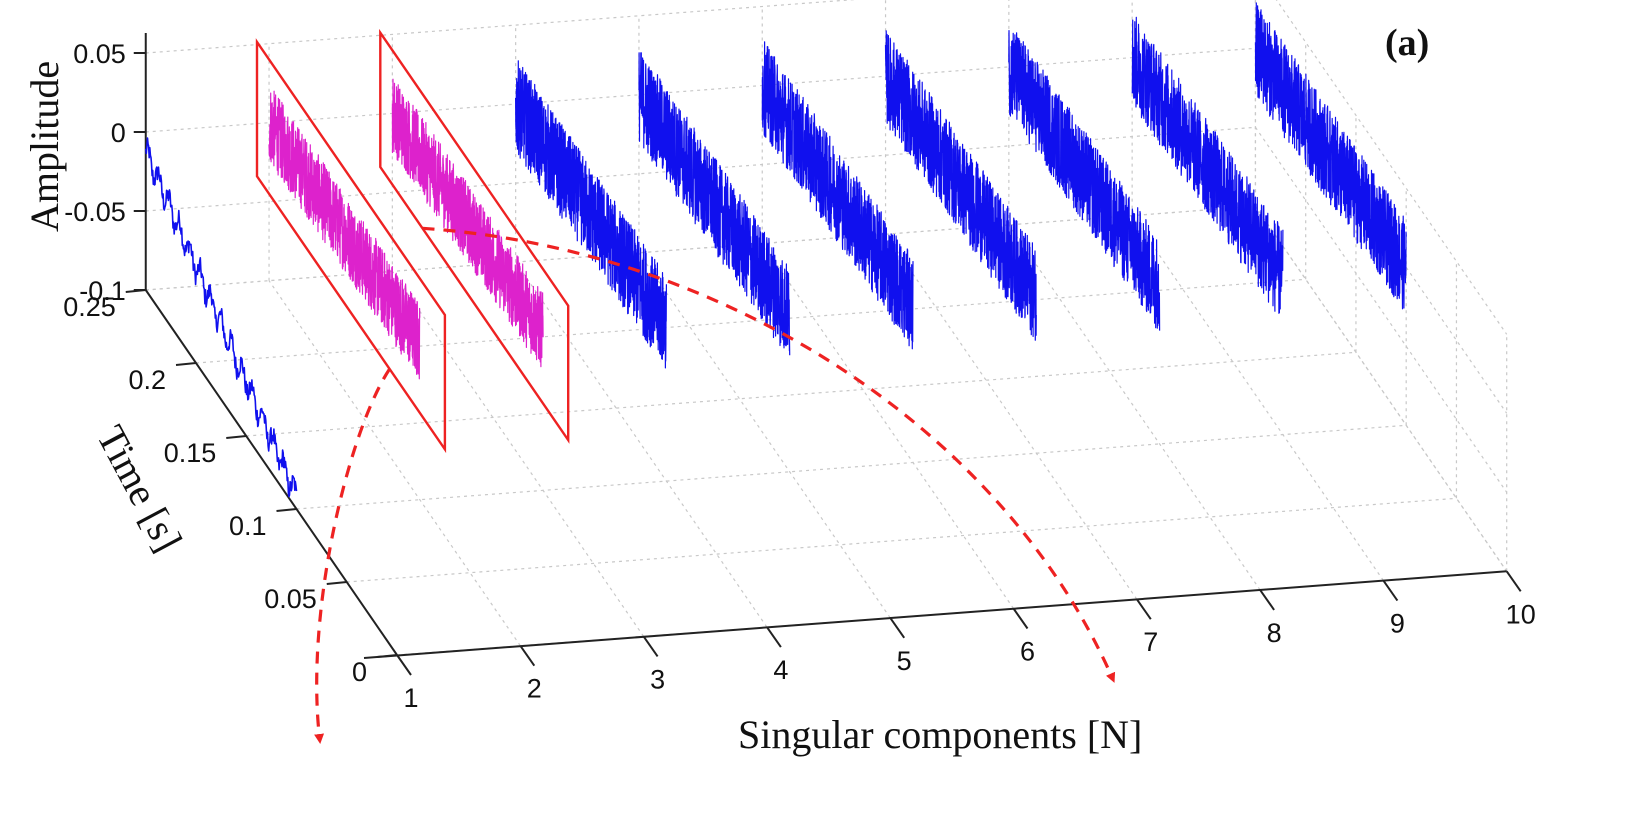 This screenshot has width=1648, height=824. Describe the element at coordinates (657, 679) in the screenshot. I see `x-tick-label: 3` at that location.